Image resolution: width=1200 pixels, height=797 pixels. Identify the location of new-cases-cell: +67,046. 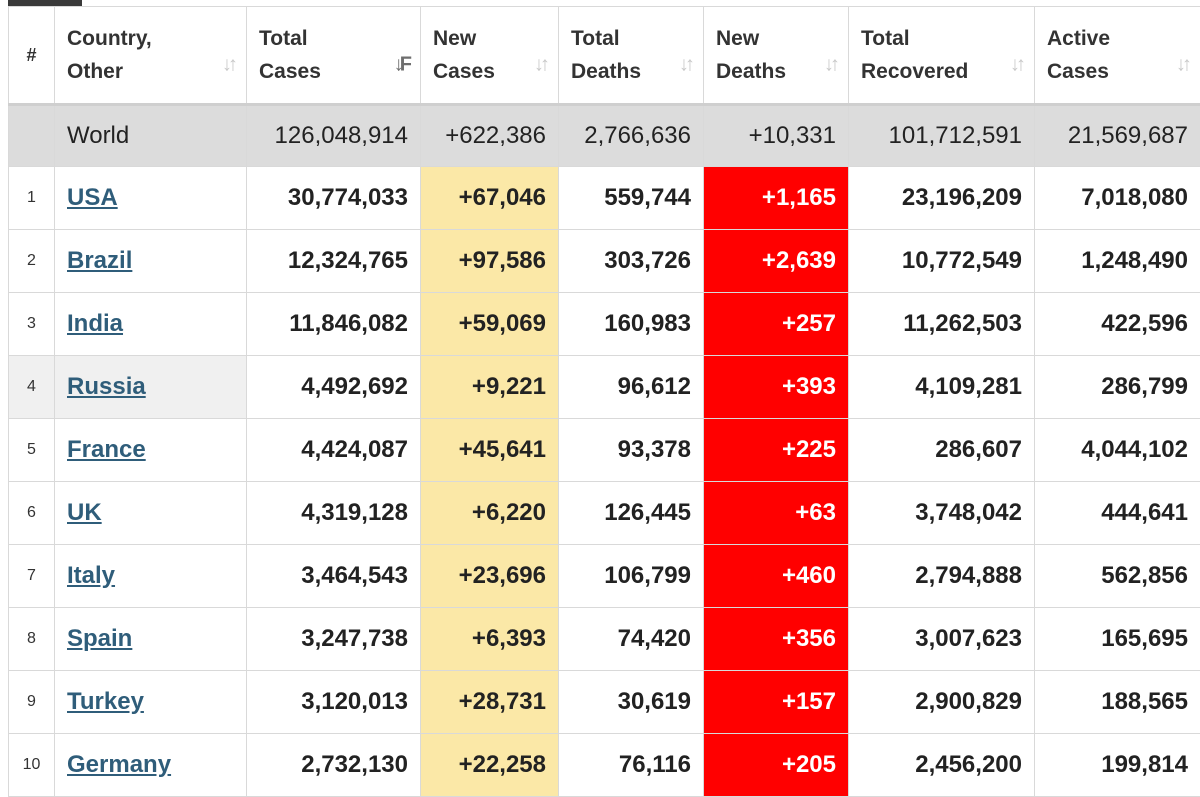
(490, 198).